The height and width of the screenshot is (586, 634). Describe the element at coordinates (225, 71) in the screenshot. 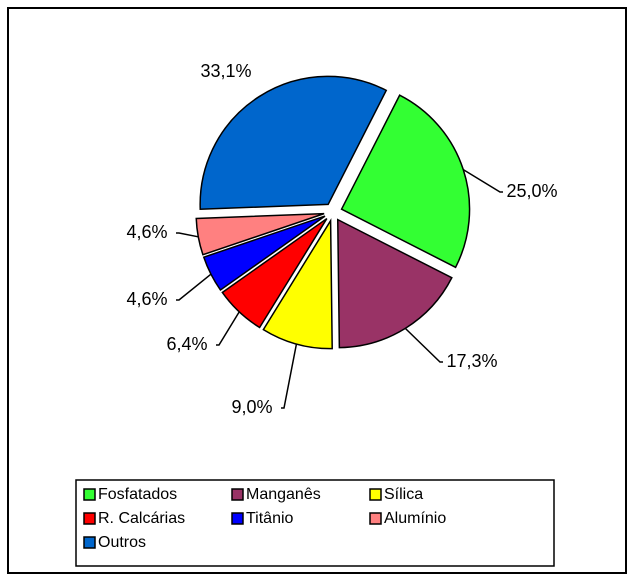

I see `data-label: 33,1%` at that location.